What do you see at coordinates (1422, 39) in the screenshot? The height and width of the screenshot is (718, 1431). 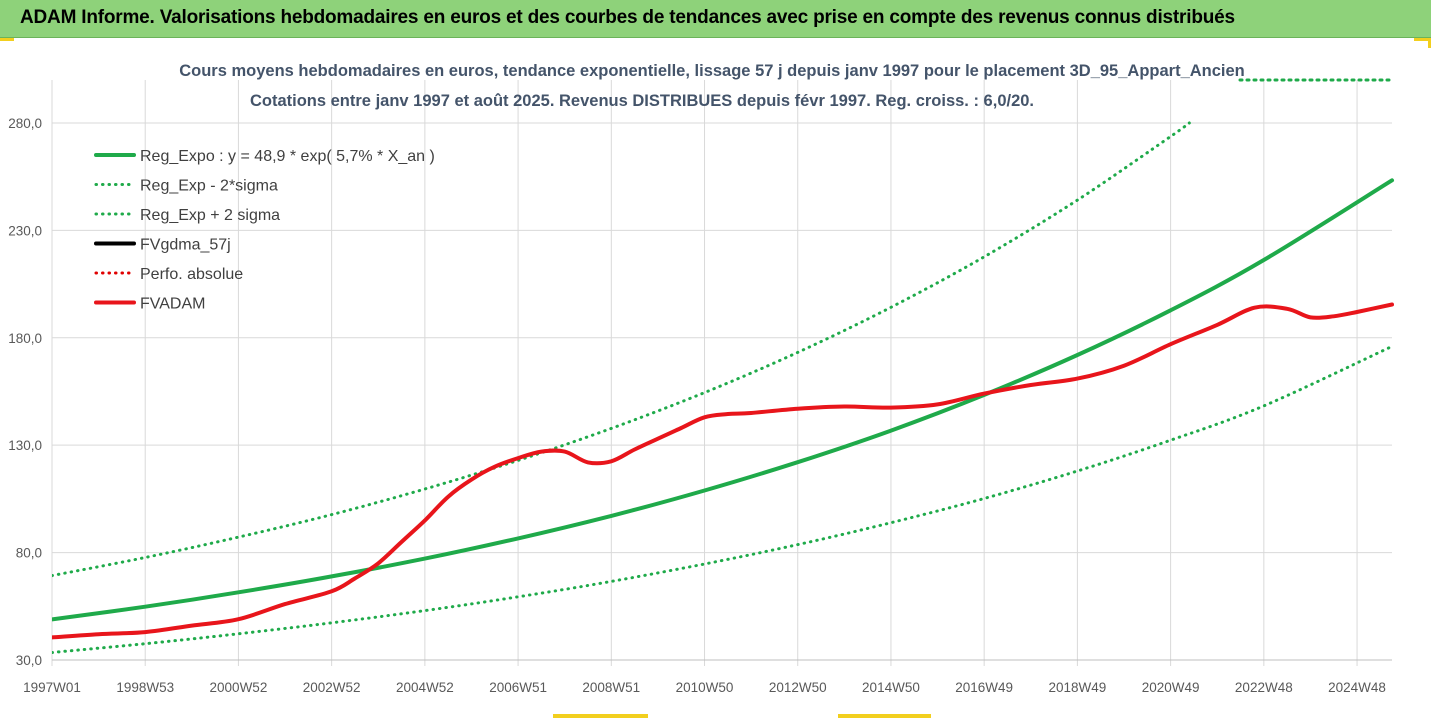 I see `corner-marker-right-h` at bounding box center [1422, 39].